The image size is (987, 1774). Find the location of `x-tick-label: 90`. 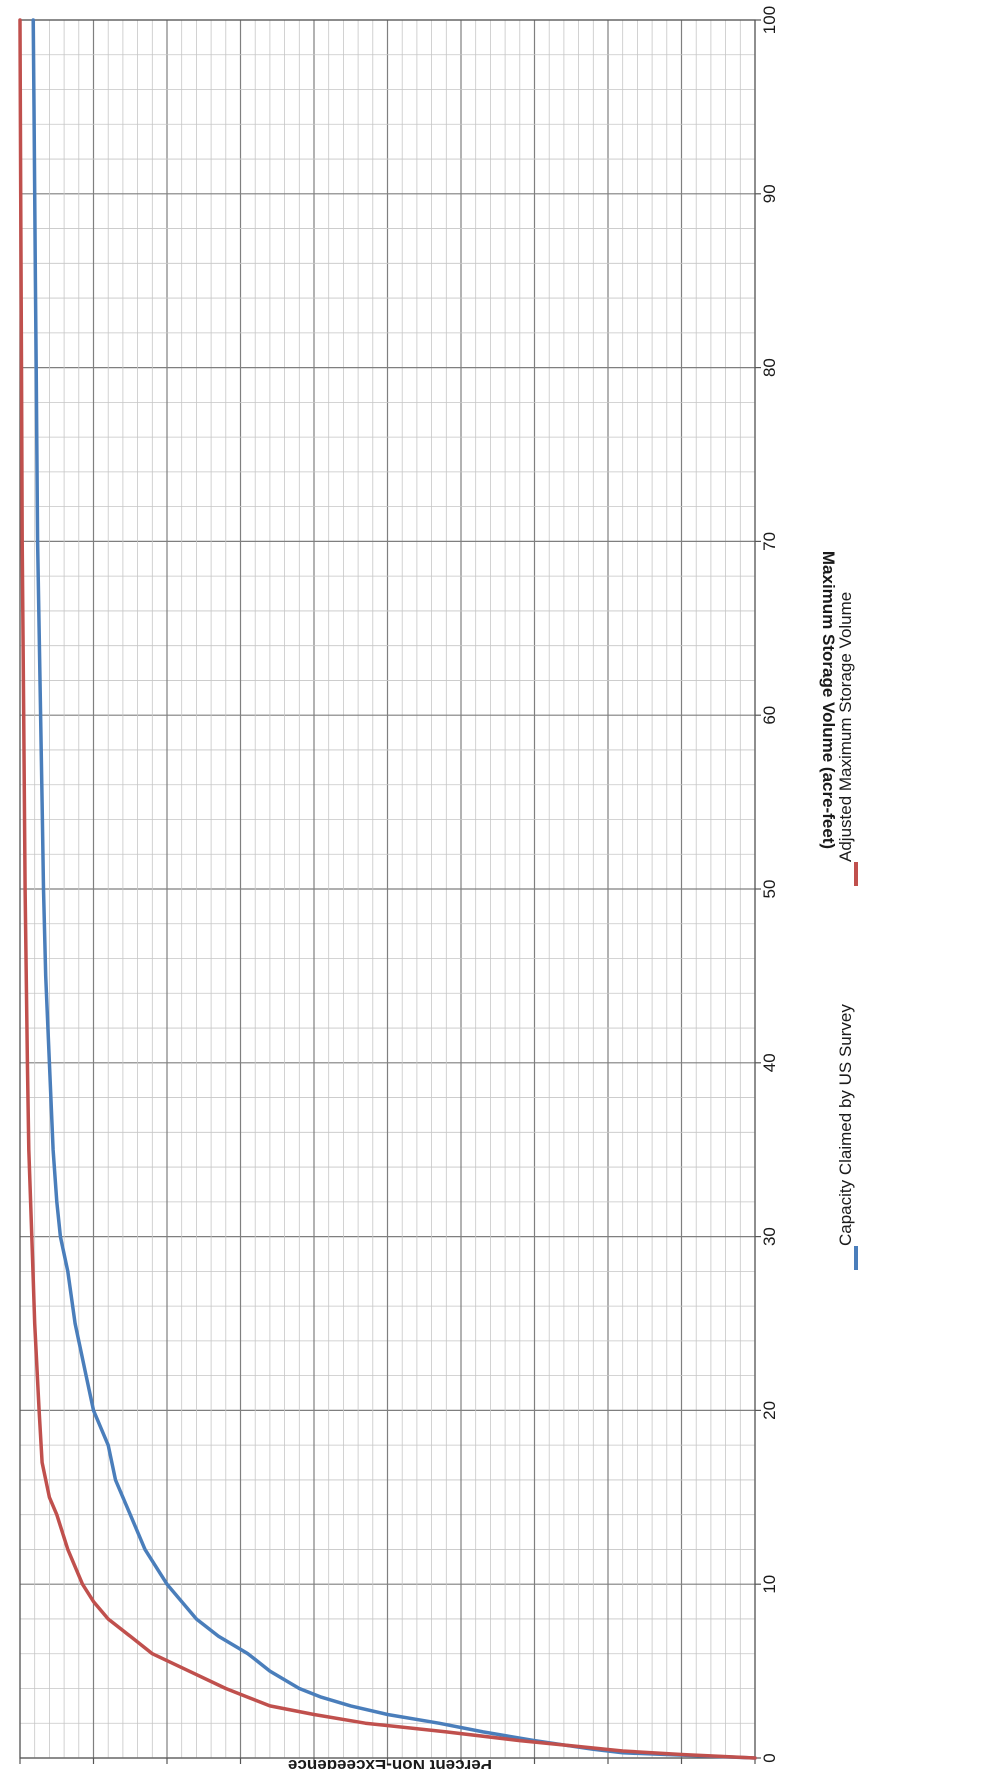

x-tick-label: 90 is located at coordinates (769, 193).